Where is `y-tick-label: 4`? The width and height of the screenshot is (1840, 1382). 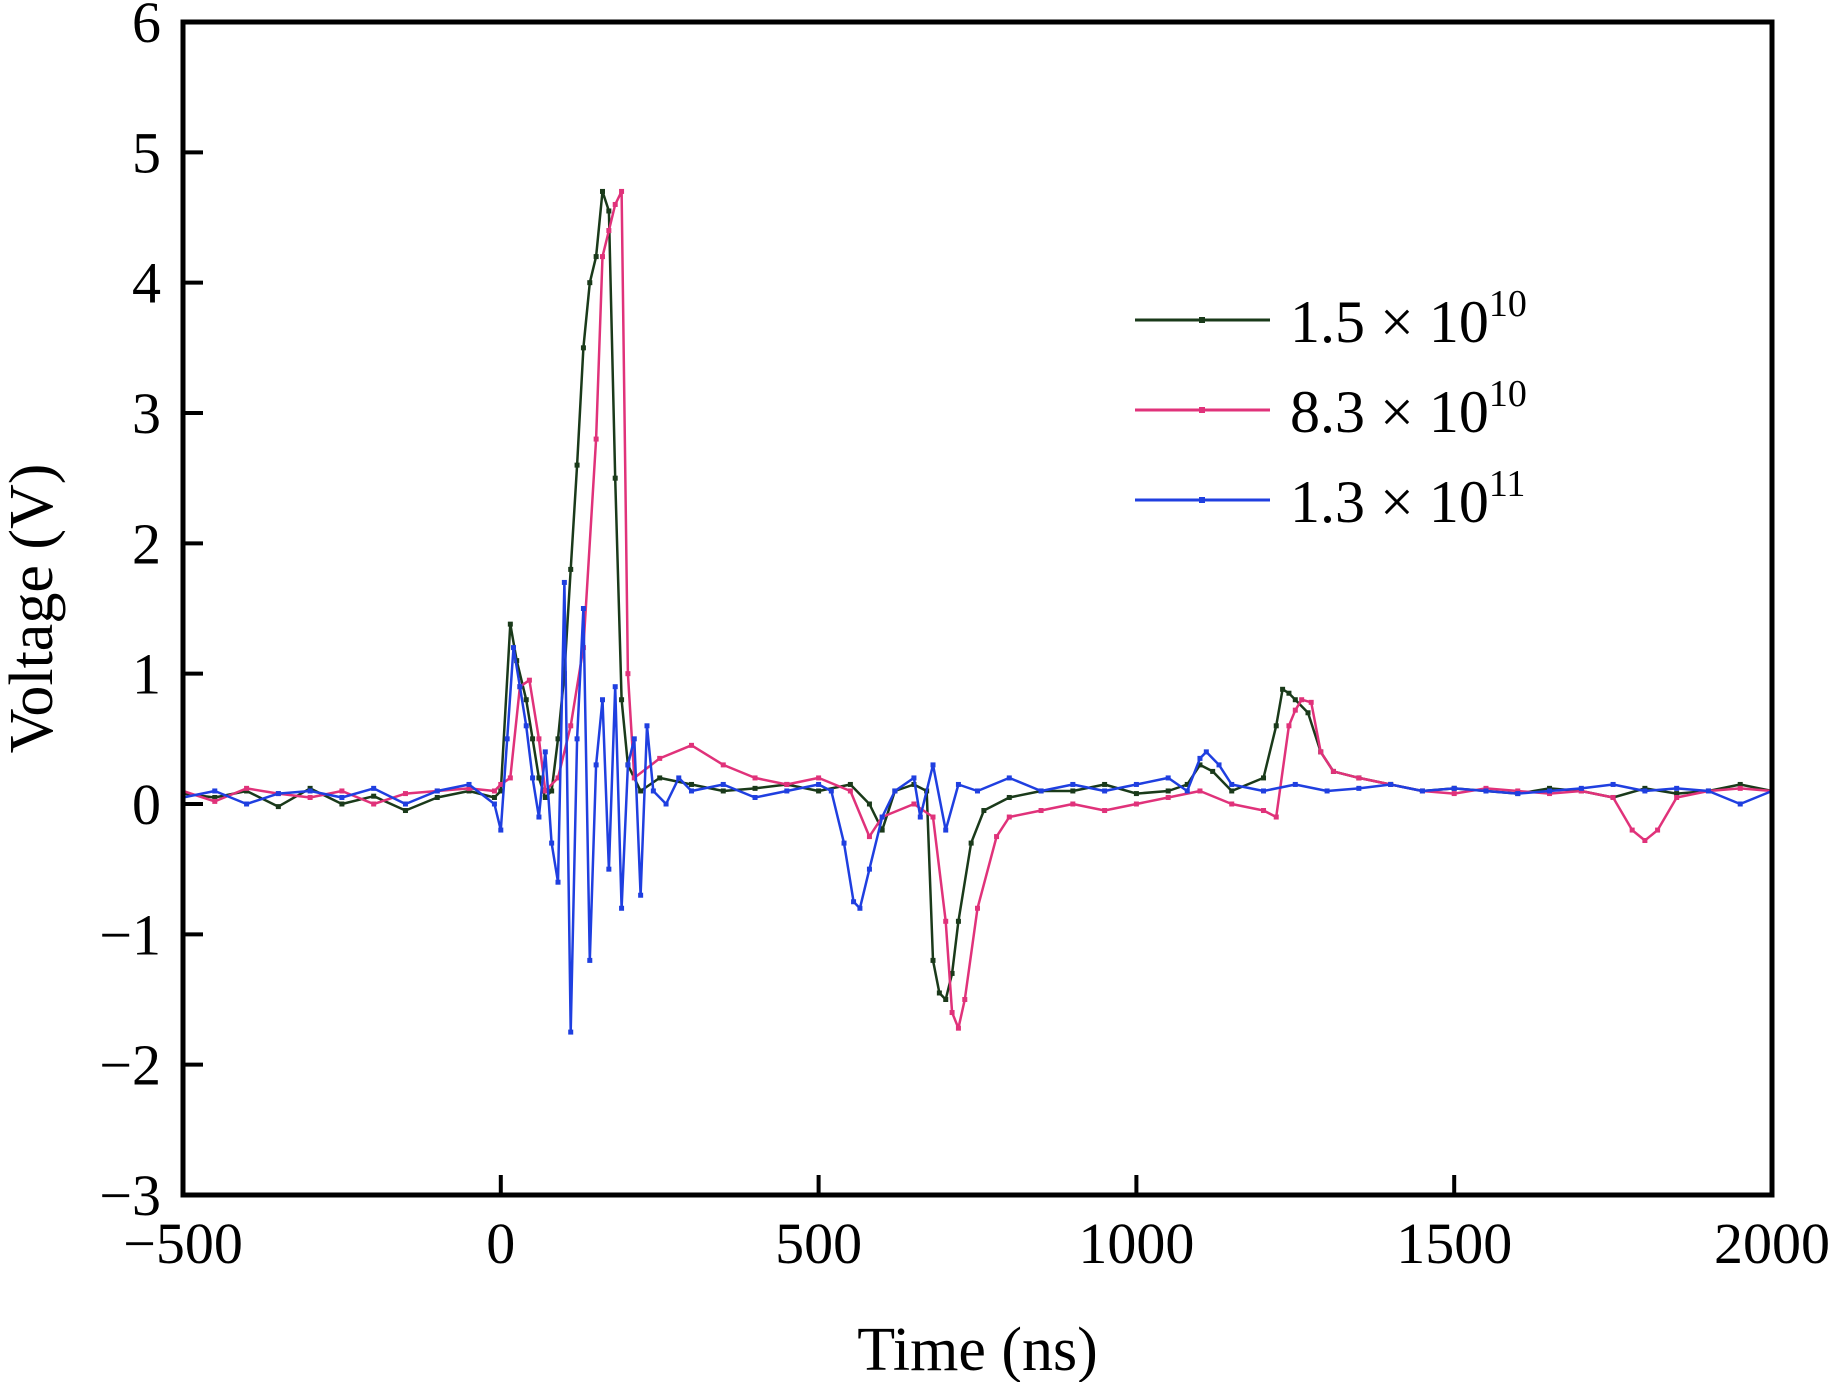
y-tick-label: 4 is located at coordinates (146, 283).